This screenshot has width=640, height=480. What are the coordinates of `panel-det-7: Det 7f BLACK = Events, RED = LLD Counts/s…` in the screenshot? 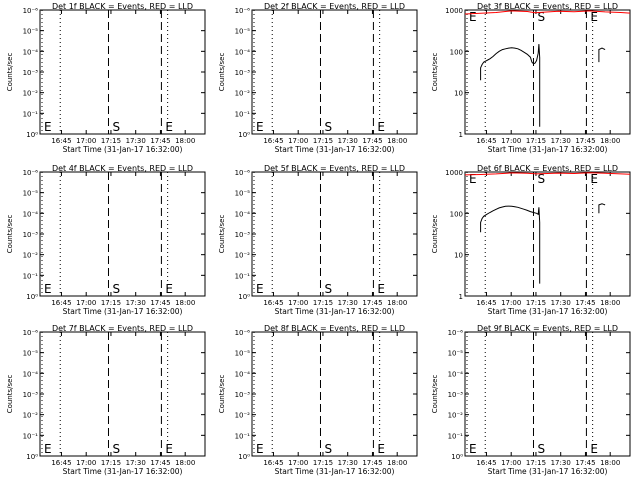 It's located at (106, 400).